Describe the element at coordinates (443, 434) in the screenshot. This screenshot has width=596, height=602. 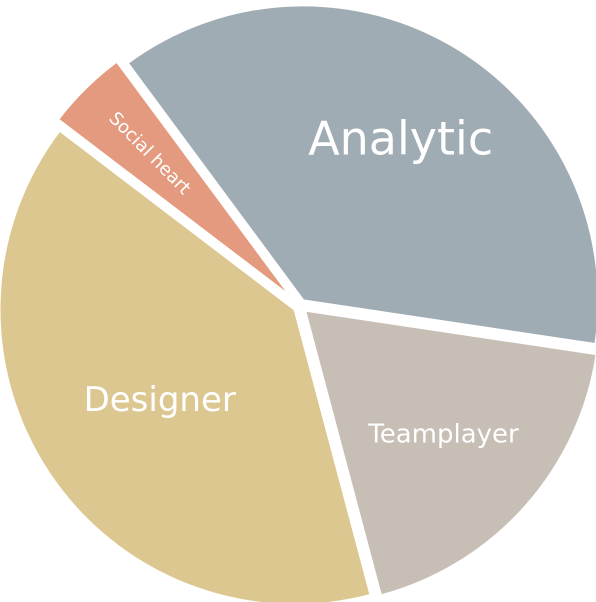
I see `pie-label-teamplayer: Teamplayer` at that location.